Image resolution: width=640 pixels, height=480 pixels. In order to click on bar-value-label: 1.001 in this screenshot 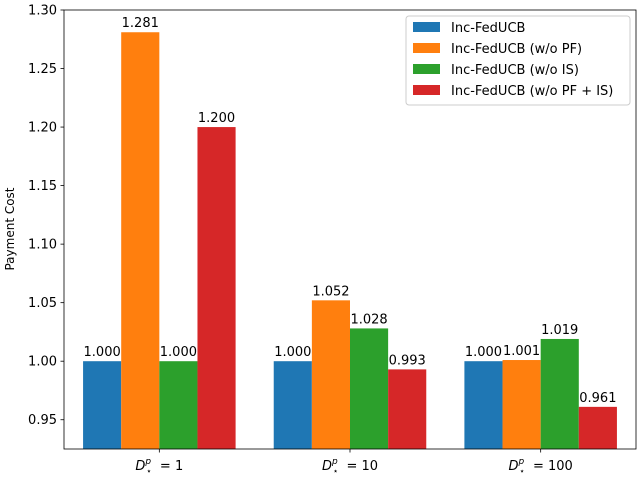, I will do `click(521, 351)`.